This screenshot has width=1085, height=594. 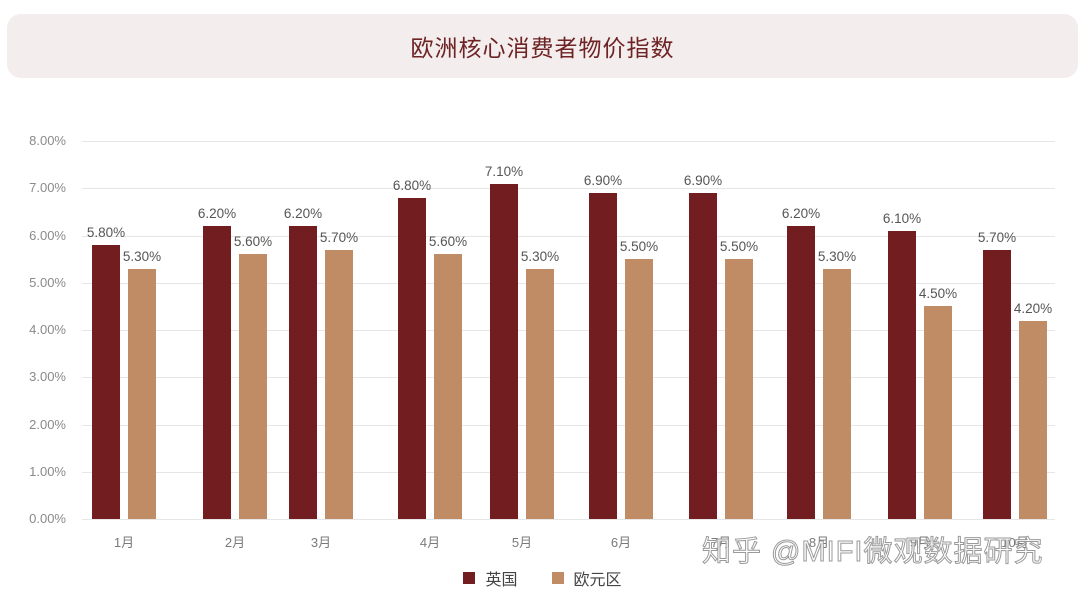 What do you see at coordinates (321, 542) in the screenshot?
I see `x-axis-tick-label: 3月` at bounding box center [321, 542].